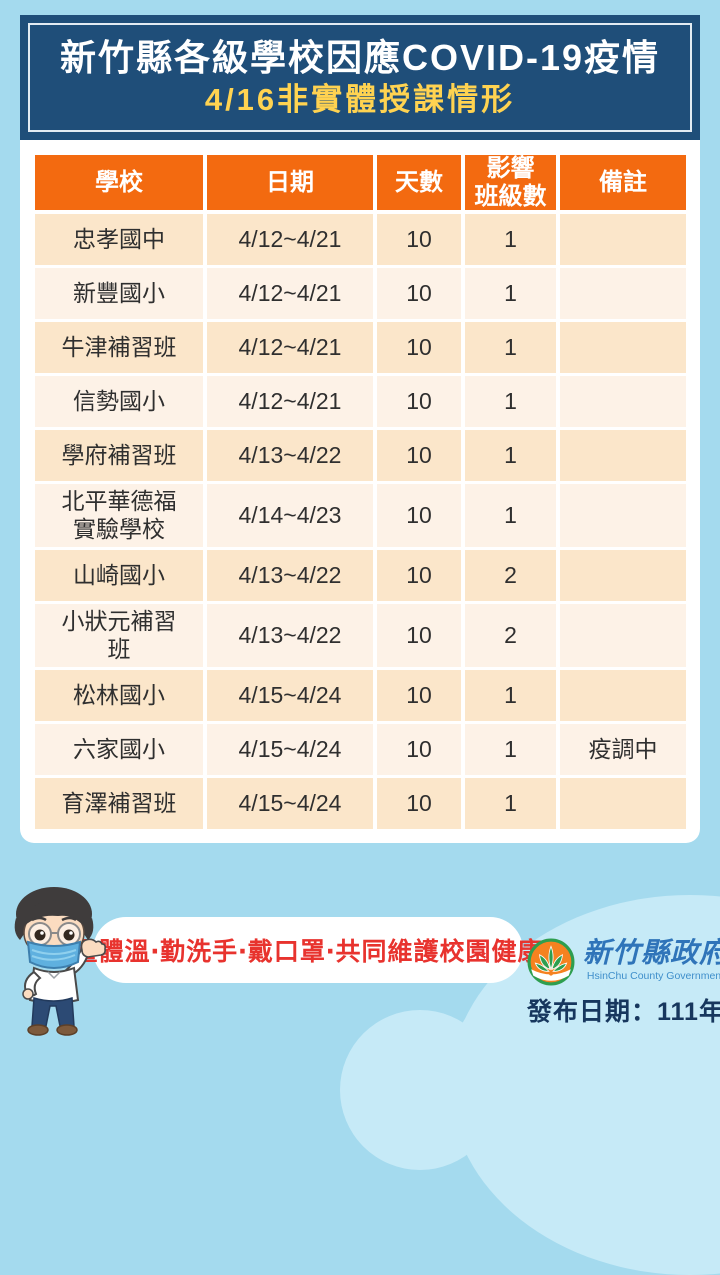 The height and width of the screenshot is (1275, 720). I want to click on table-row: 信勢國小 4/12~4/21 10 1, so click(360, 401).